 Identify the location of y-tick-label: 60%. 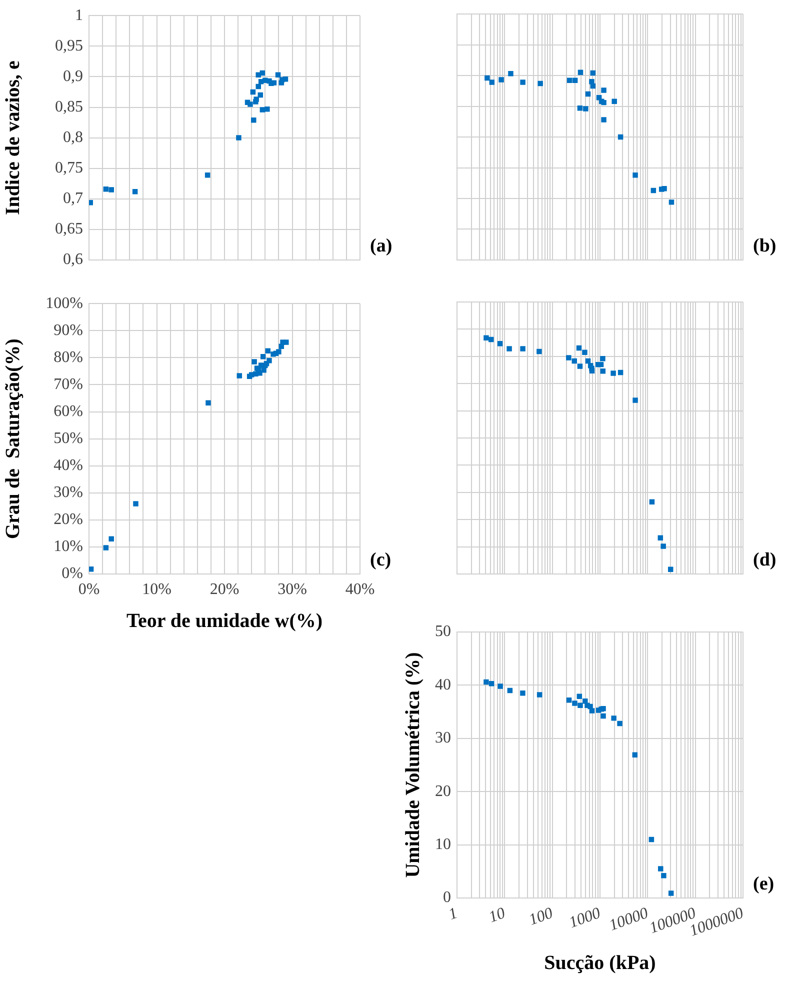
(68, 411).